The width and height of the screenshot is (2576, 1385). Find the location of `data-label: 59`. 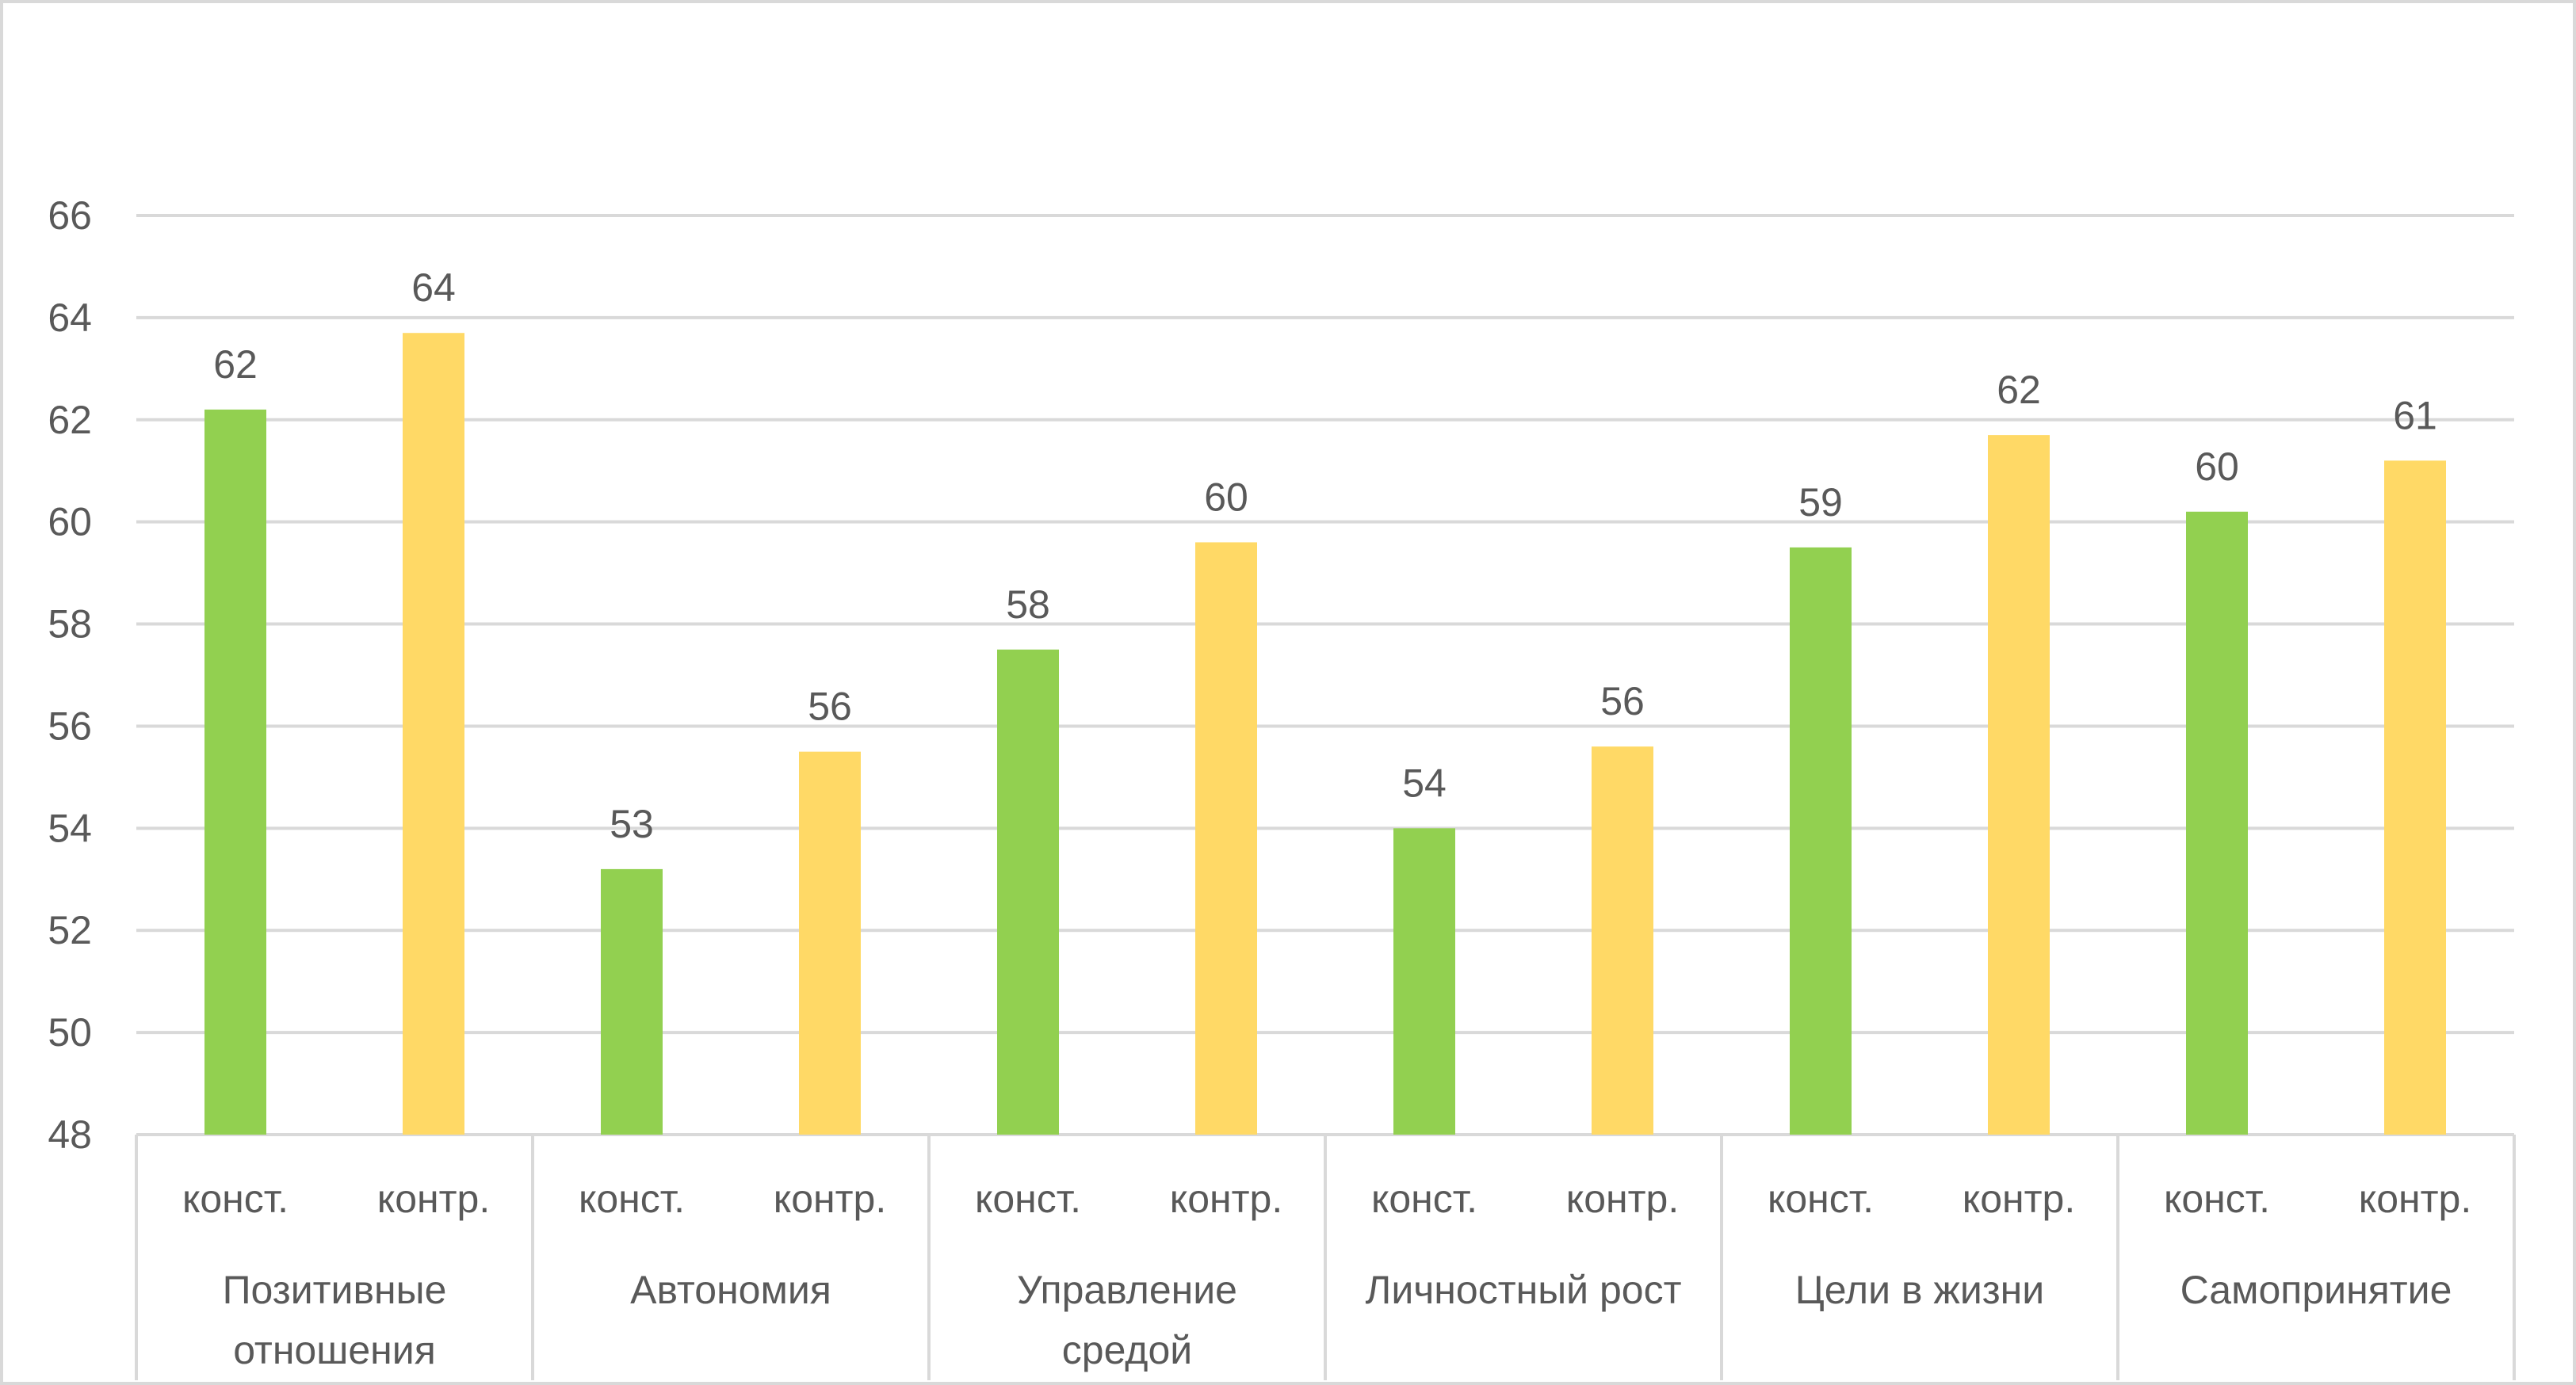

data-label: 59 is located at coordinates (1821, 502).